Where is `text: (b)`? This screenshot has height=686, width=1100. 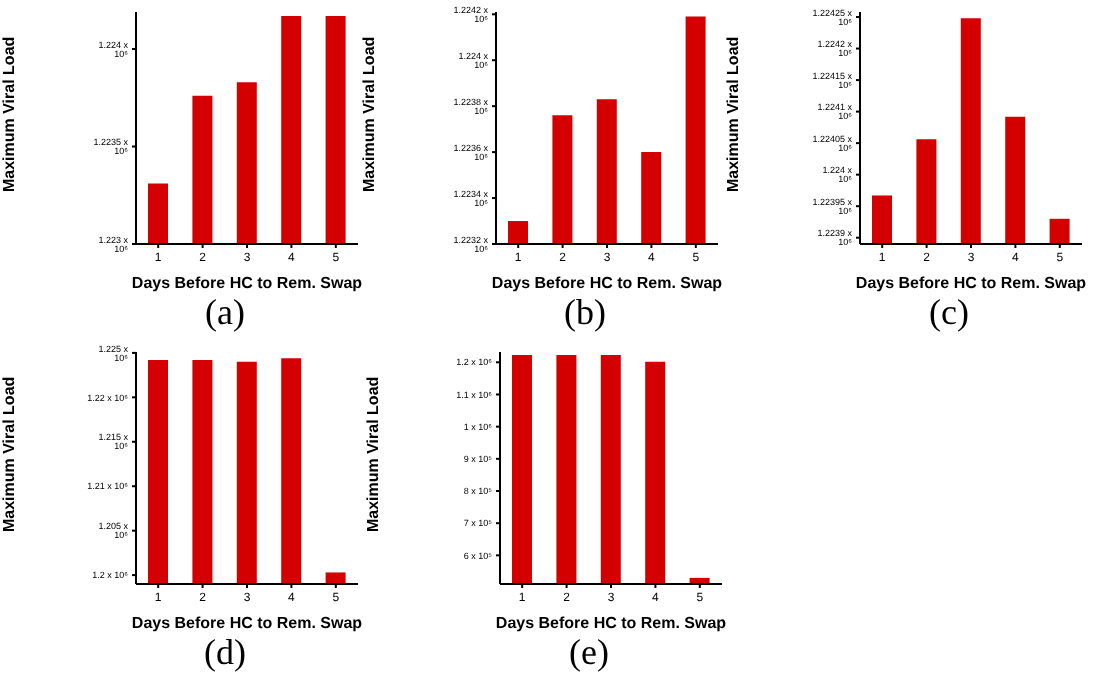 text: (b) is located at coordinates (585, 313).